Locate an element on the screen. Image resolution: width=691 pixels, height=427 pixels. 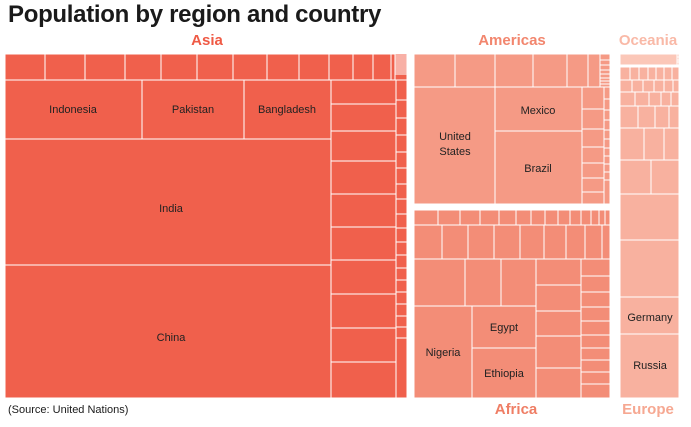
country-label-pakistan: Pakistan is located at coordinates (193, 110).